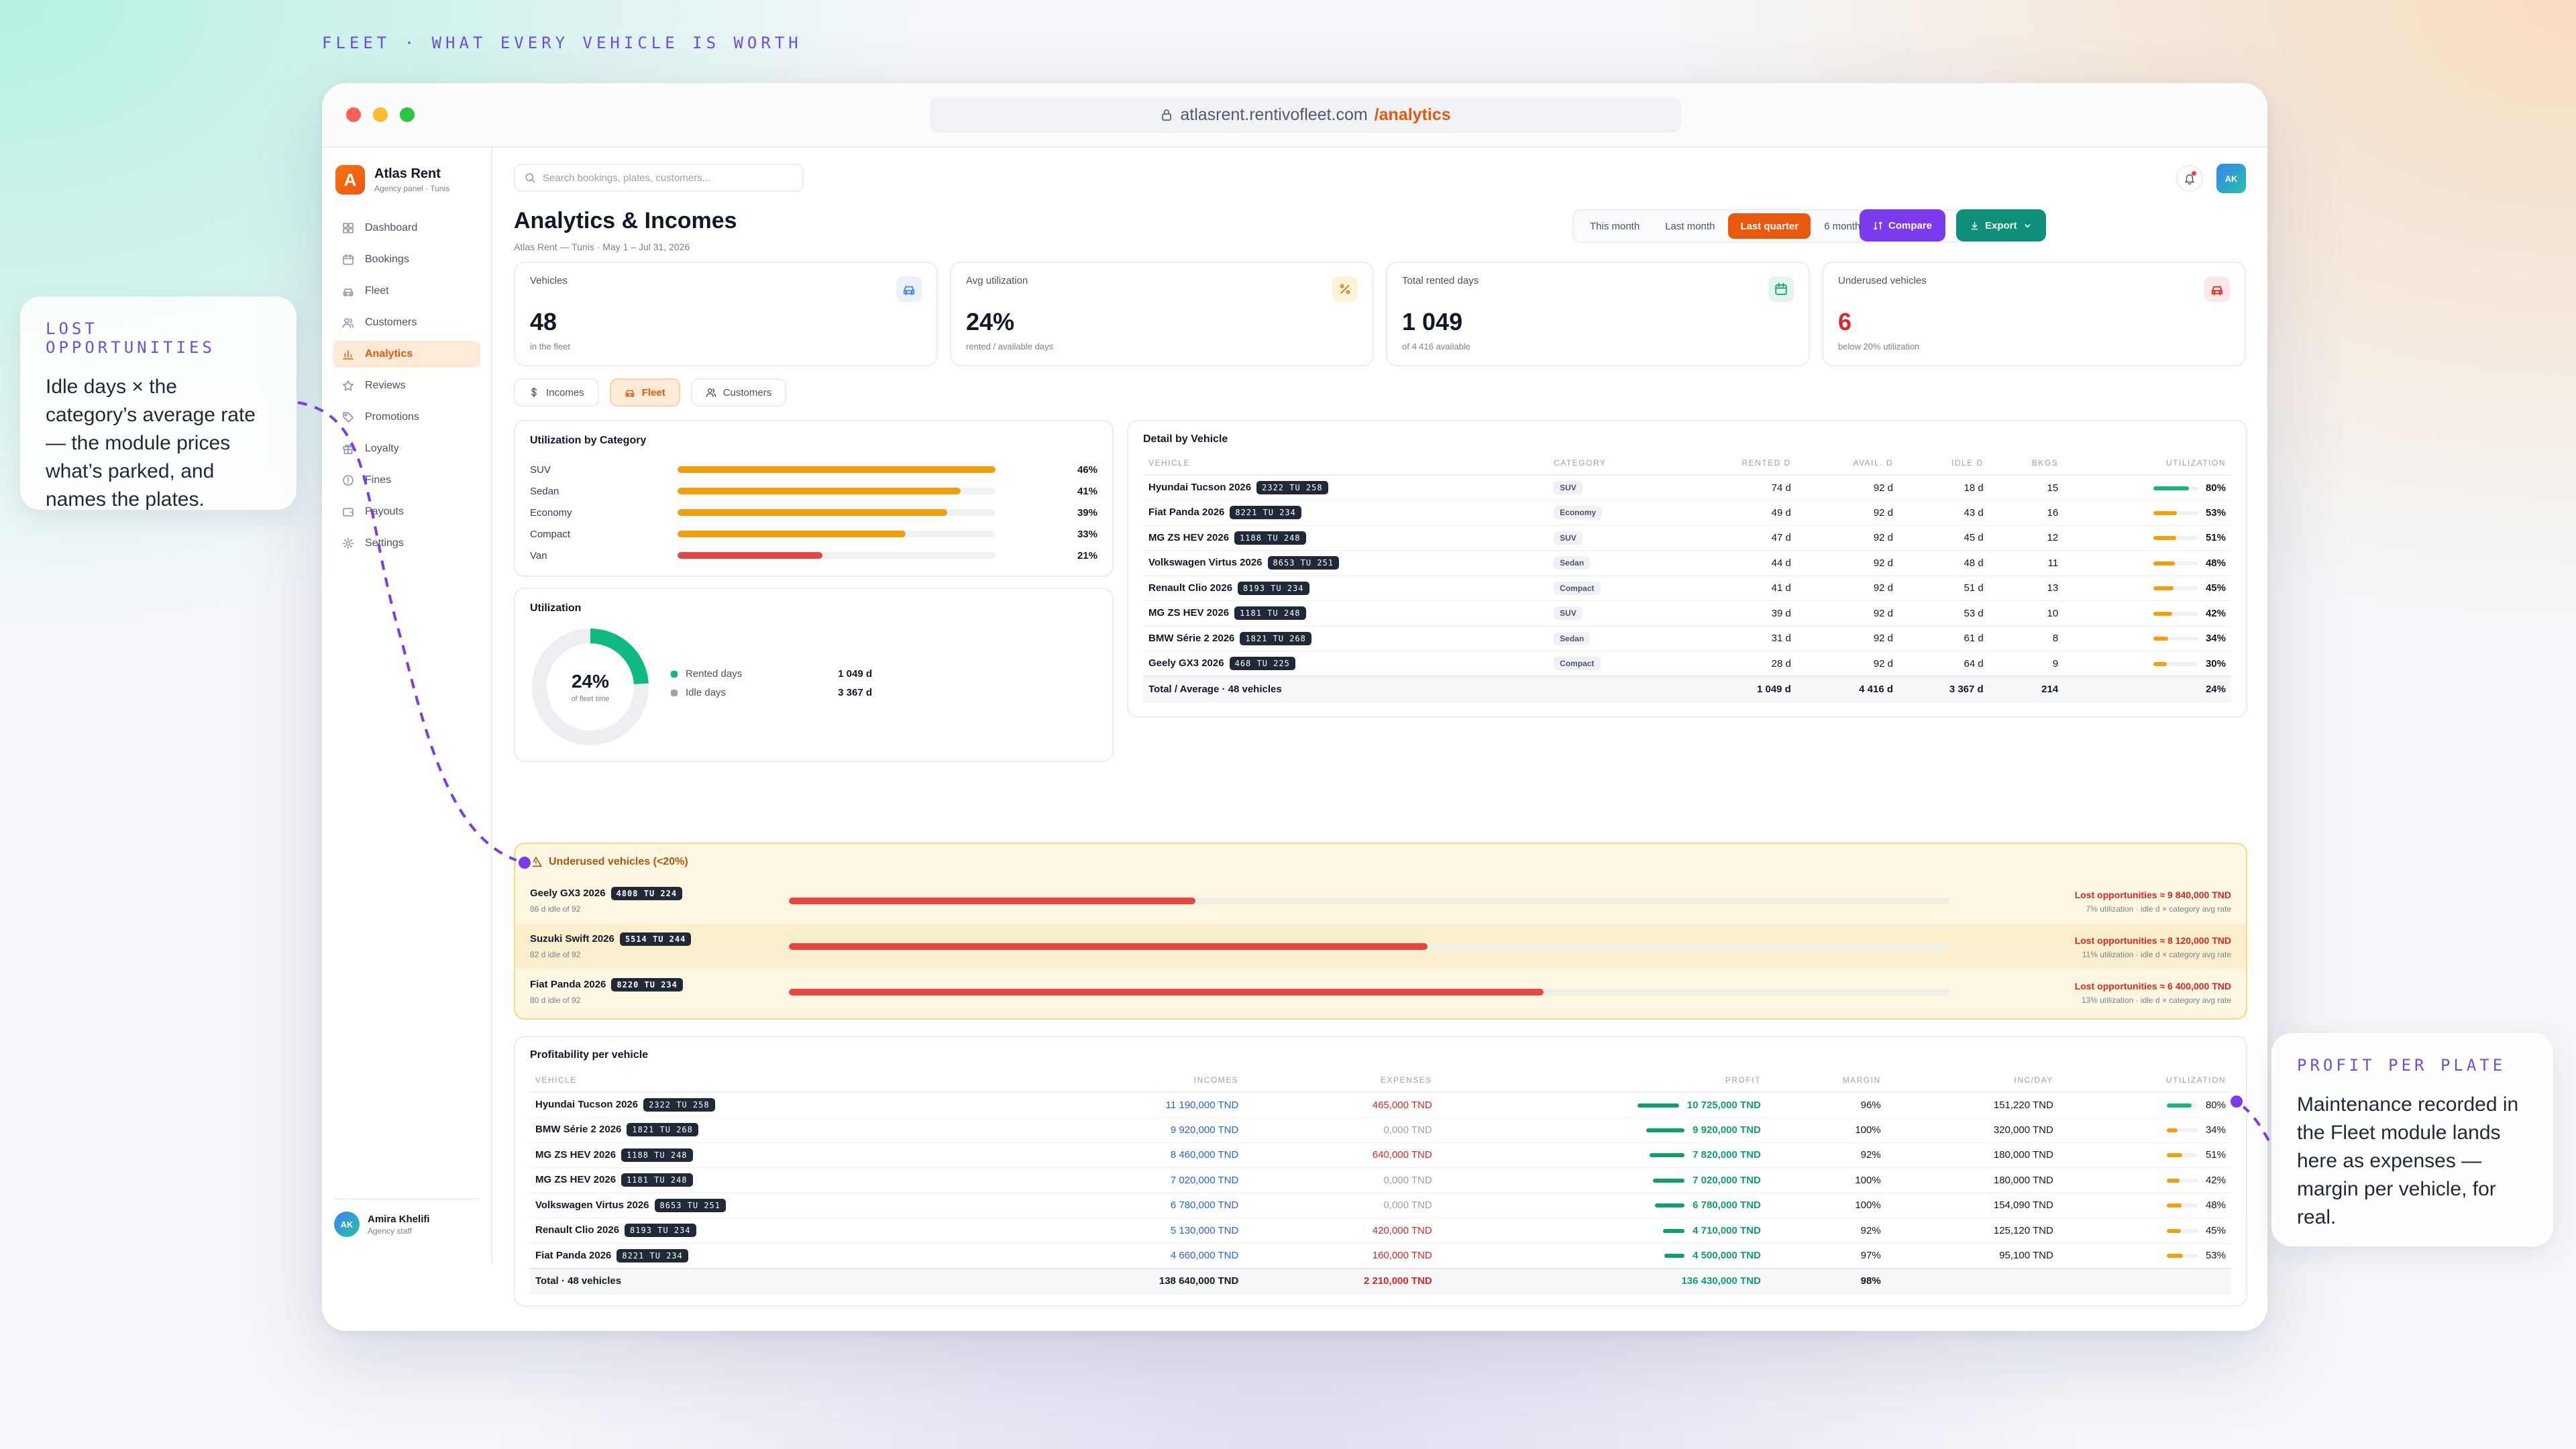 The width and height of the screenshot is (2576, 1449). Describe the element at coordinates (1133, 1080) in the screenshot. I see `column-header: INCOMES` at that location.